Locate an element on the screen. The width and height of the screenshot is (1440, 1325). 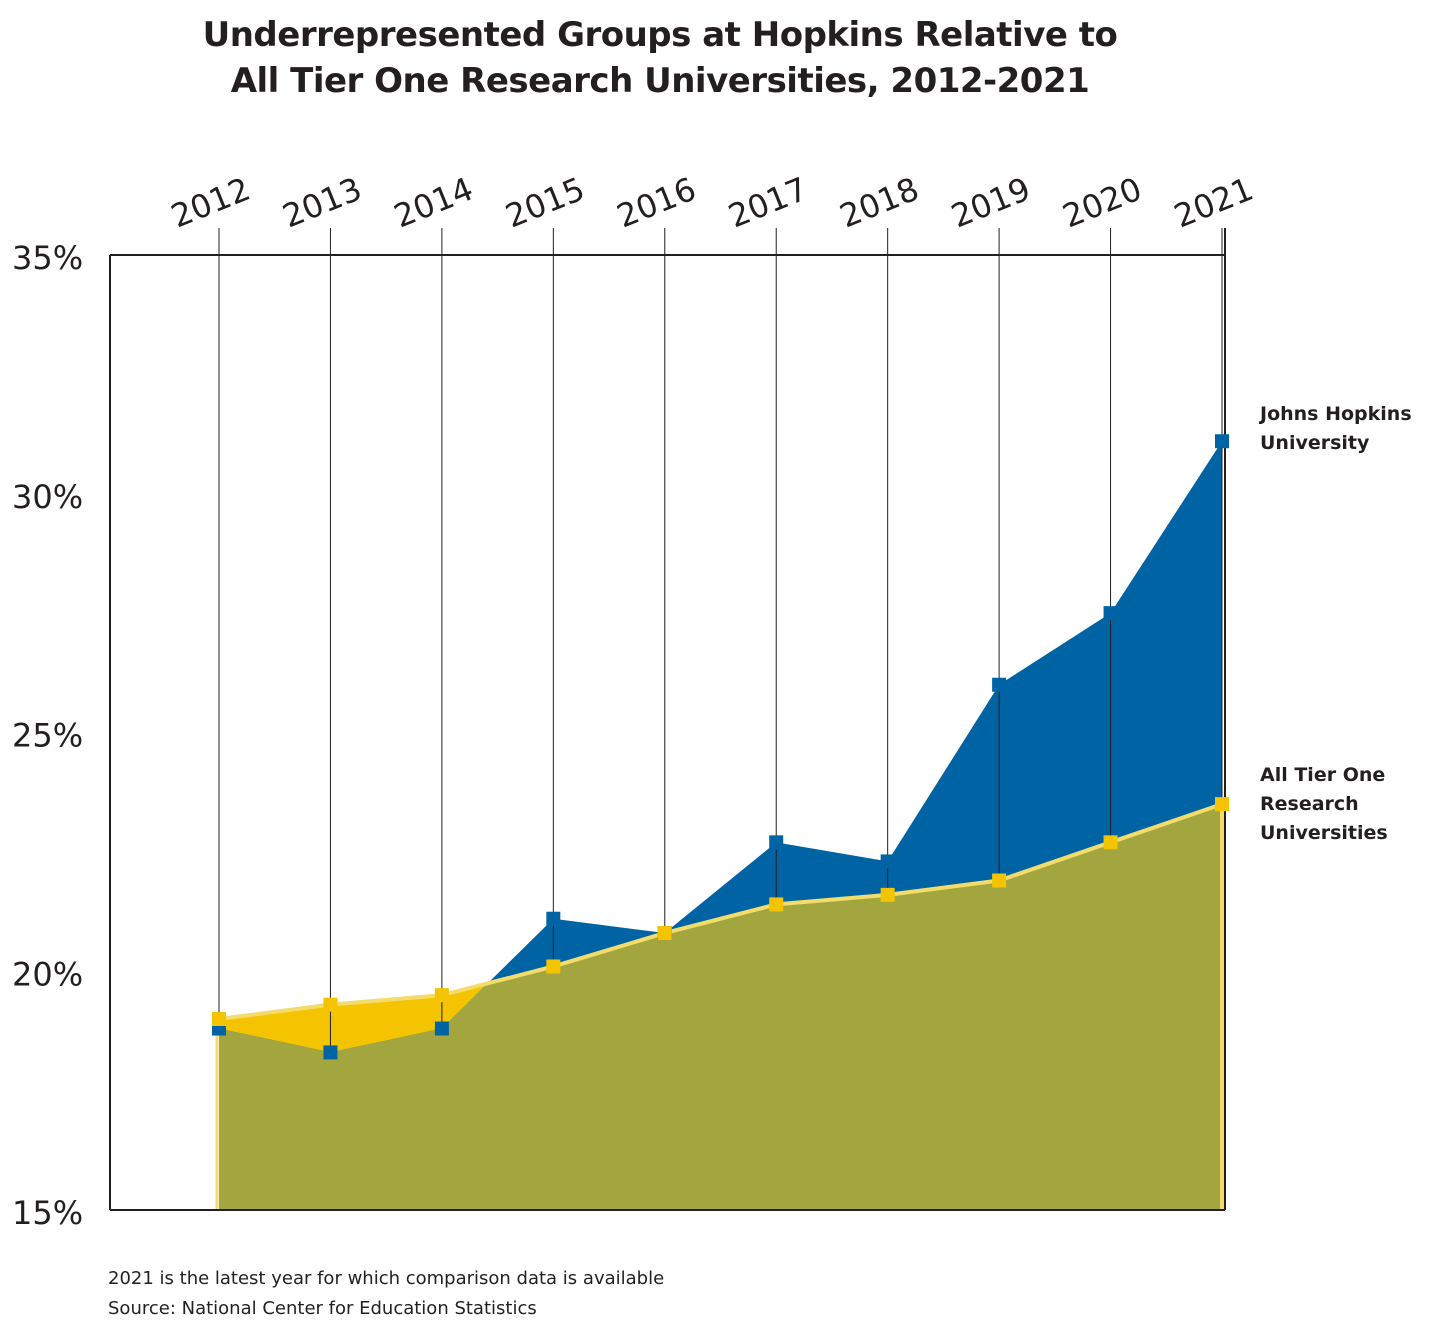
tier-one-marker-2020 is located at coordinates (1110, 842).